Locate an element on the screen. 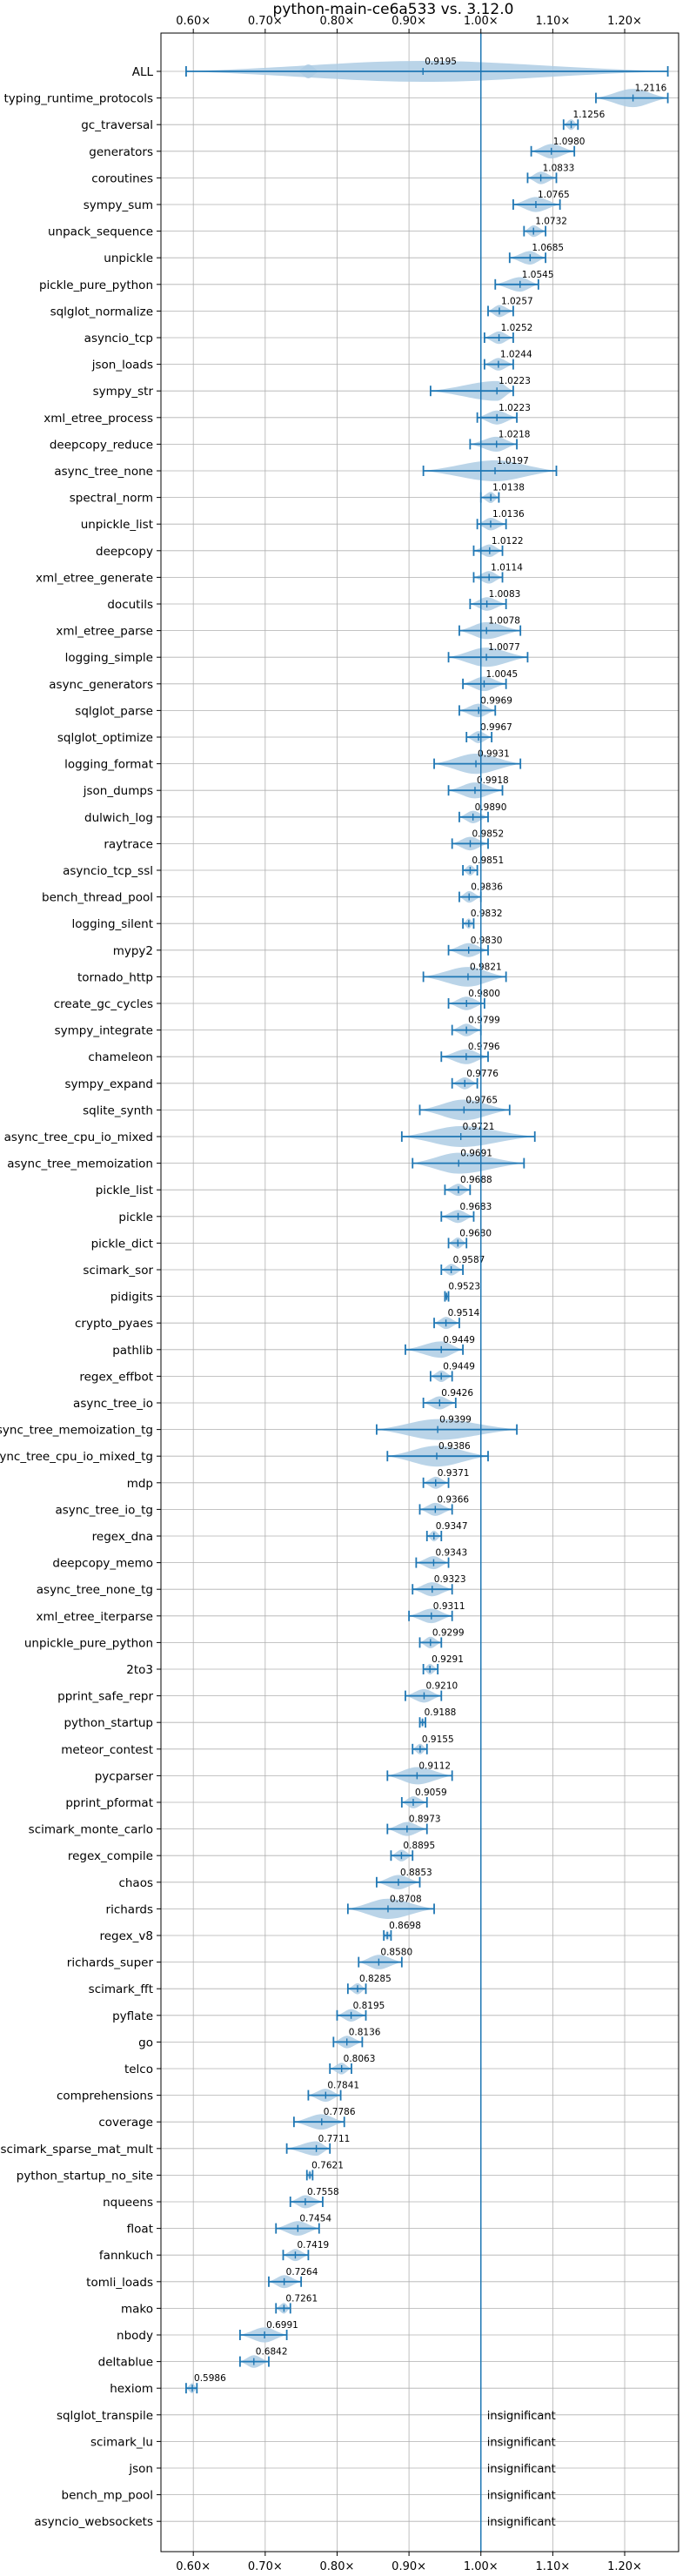  value-label-coverage: 0.7786 is located at coordinates (340, 2112).